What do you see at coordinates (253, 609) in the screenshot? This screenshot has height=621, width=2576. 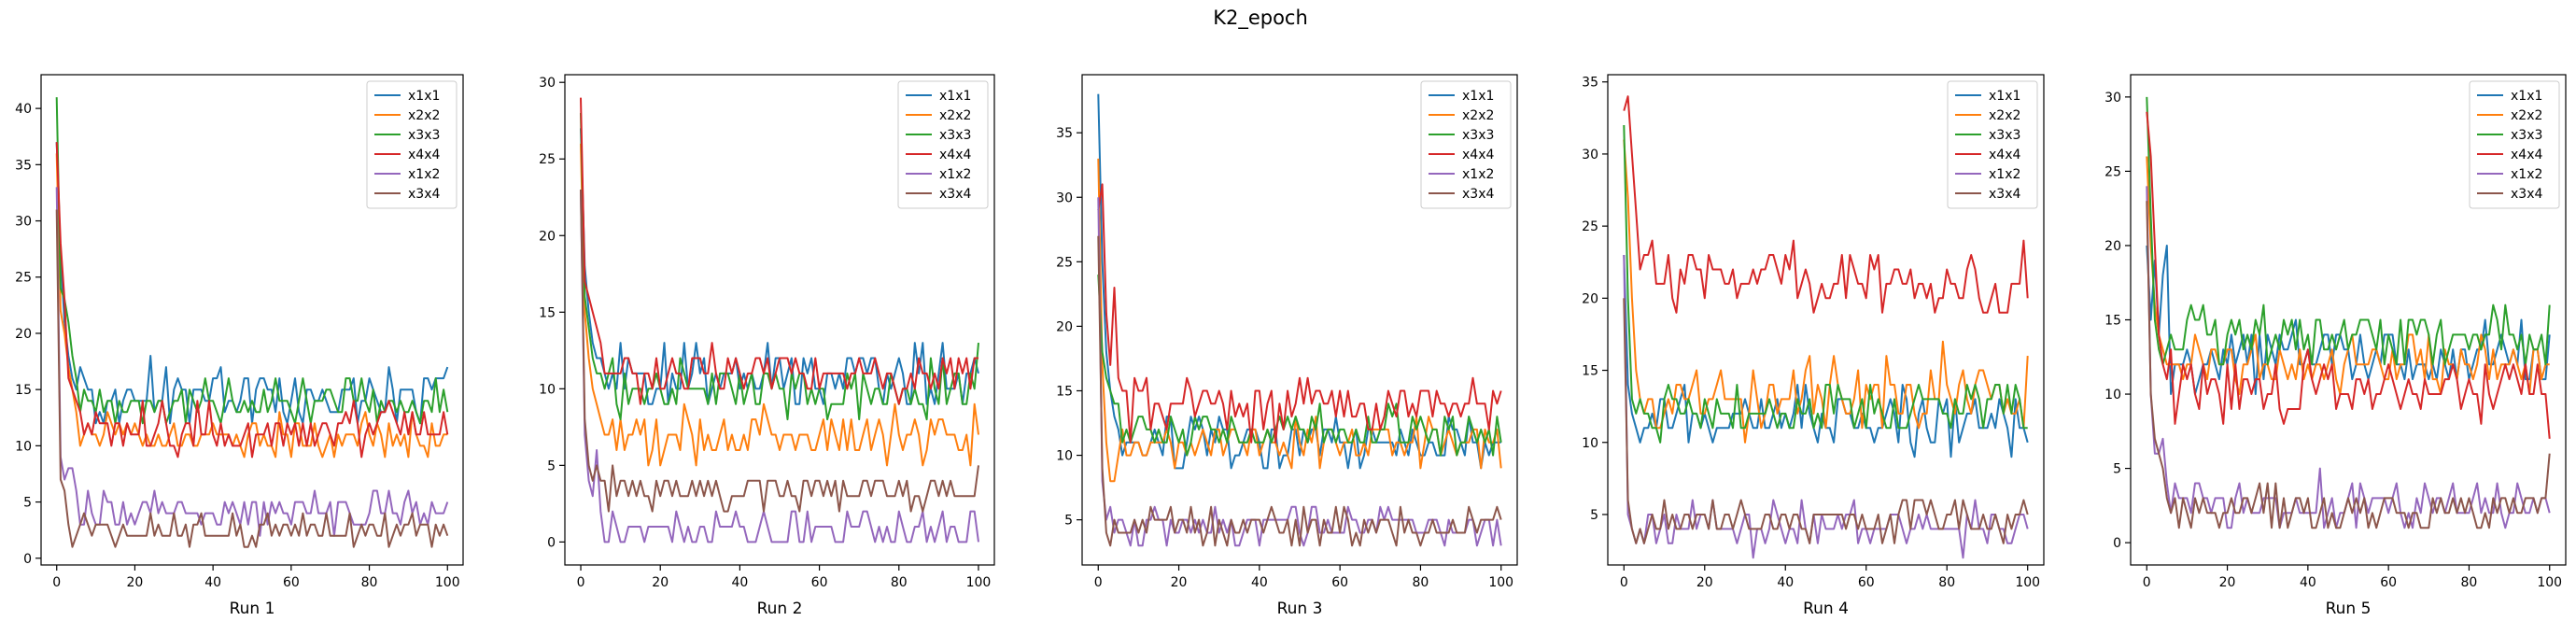 I see `x-axis-label: Run 1` at bounding box center [253, 609].